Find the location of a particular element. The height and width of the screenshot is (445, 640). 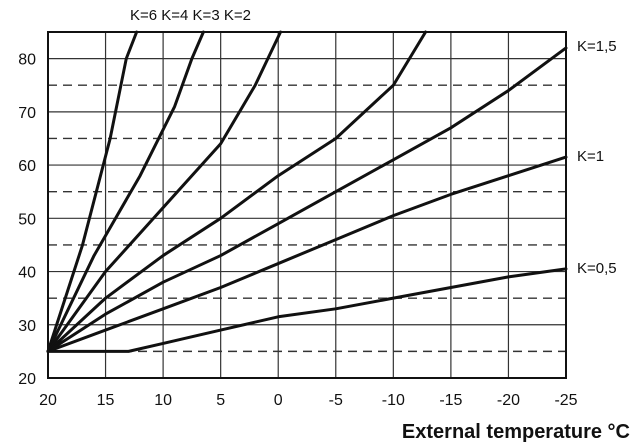

y-tick-label: 70 is located at coordinates (27, 113).